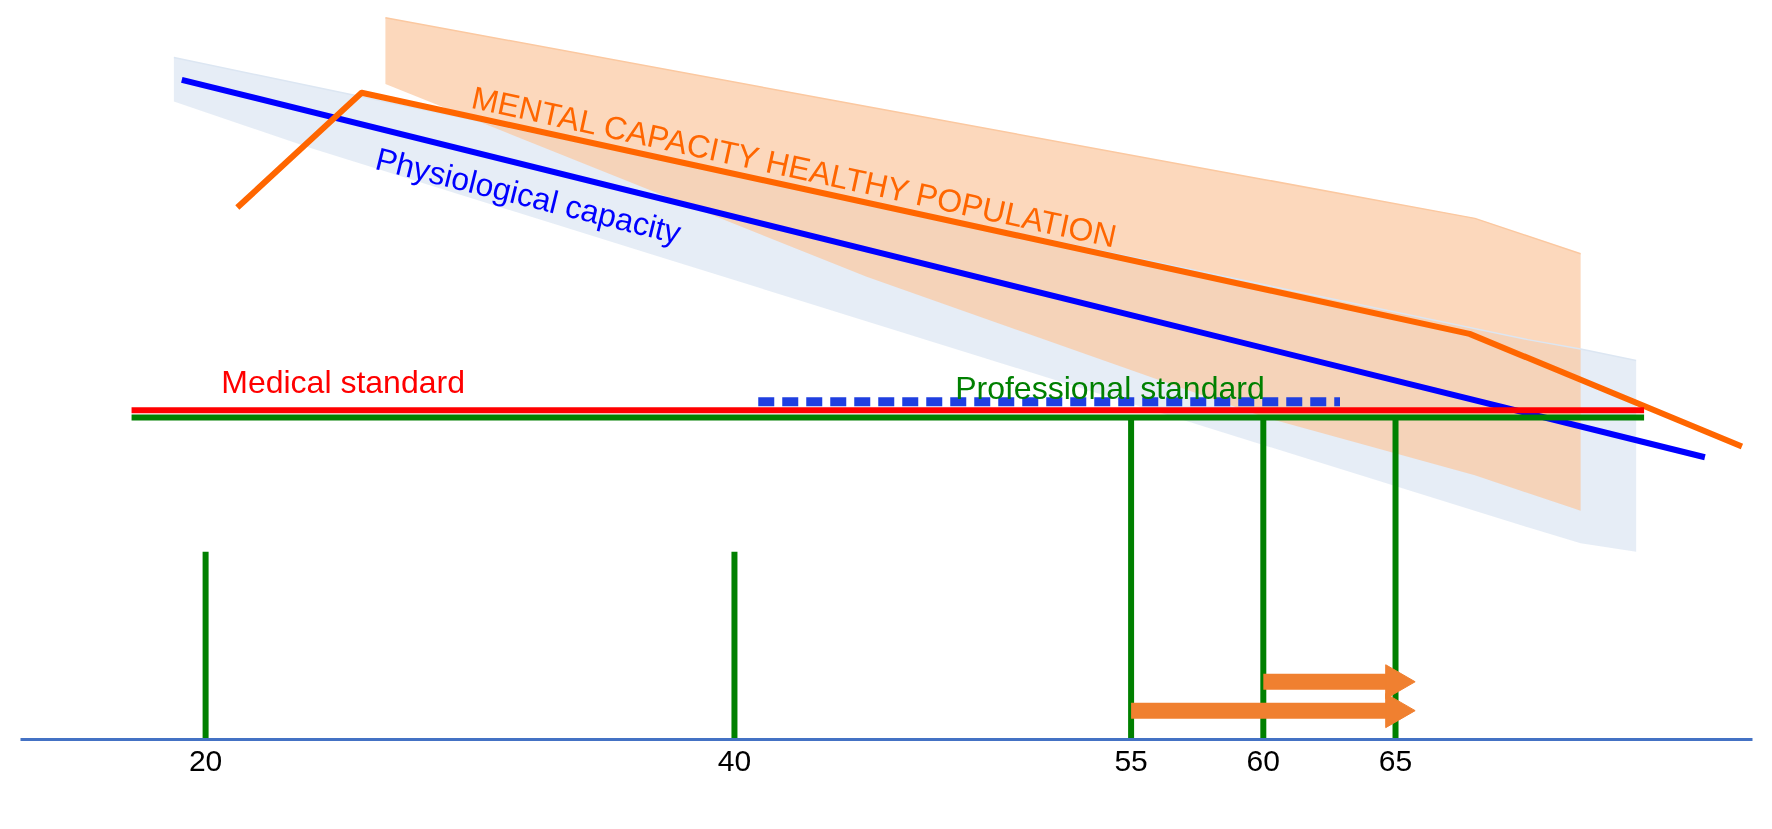 The image size is (1772, 829). What do you see at coordinates (1110, 387) in the screenshot?
I see `series-label: Professional standard` at bounding box center [1110, 387].